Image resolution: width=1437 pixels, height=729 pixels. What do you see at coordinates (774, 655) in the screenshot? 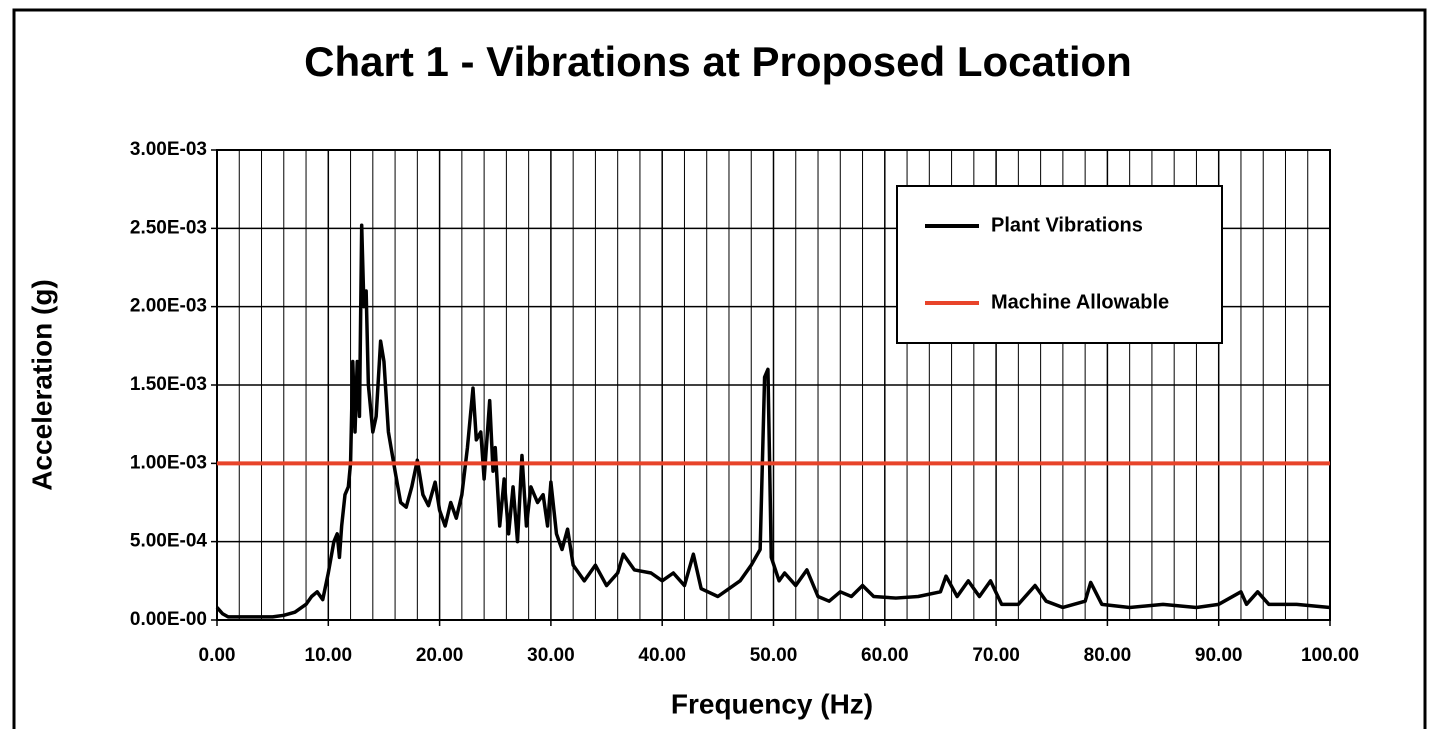
I see `x-tick-label: 50.00` at bounding box center [774, 655].